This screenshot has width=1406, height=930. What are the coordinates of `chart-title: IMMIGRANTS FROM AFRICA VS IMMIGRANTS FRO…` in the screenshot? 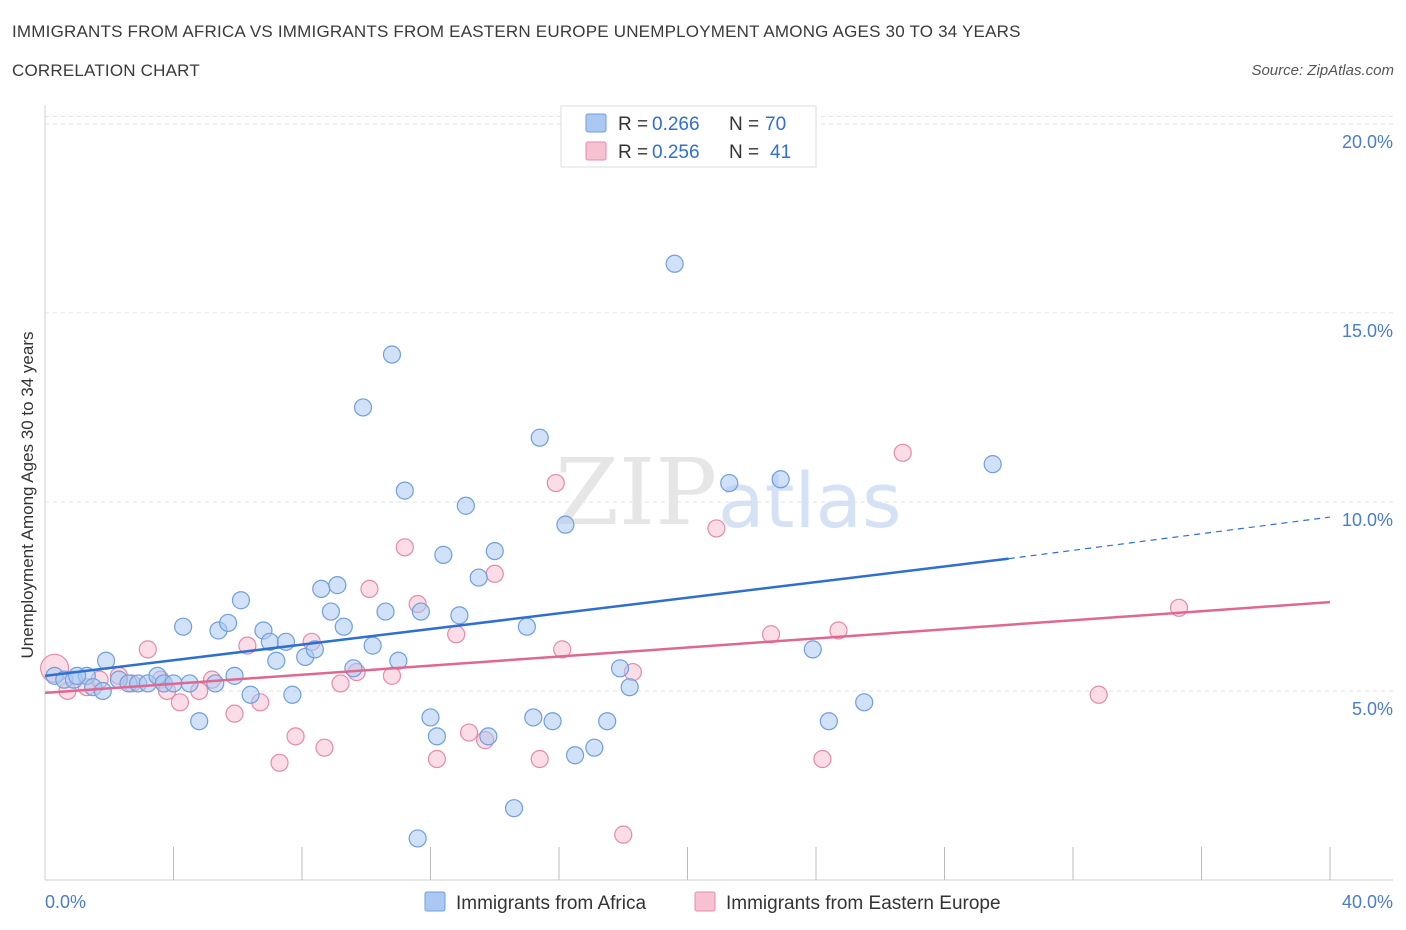 It's located at (516, 31).